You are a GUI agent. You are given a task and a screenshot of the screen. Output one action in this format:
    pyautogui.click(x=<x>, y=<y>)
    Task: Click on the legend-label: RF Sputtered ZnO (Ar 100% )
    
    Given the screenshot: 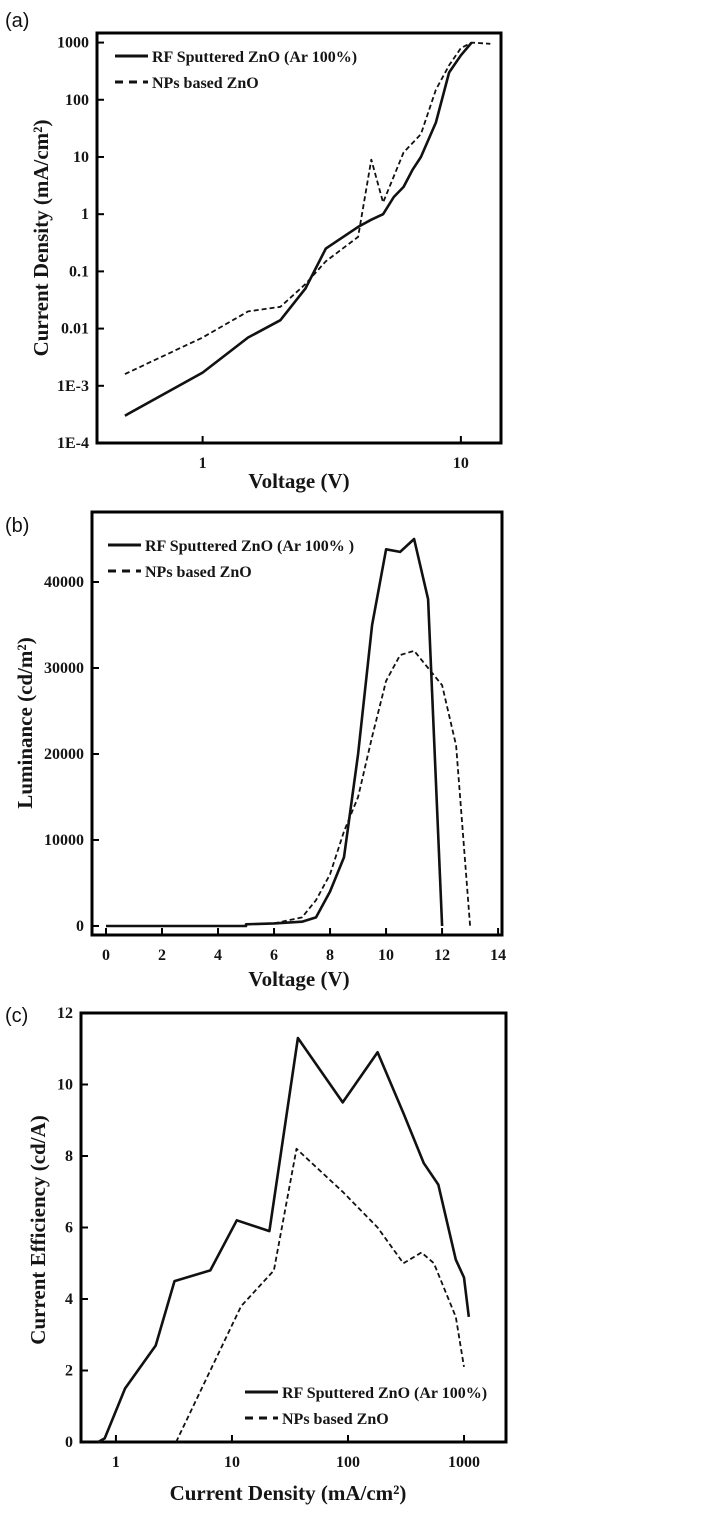 What is the action you would take?
    pyautogui.click(x=249, y=546)
    